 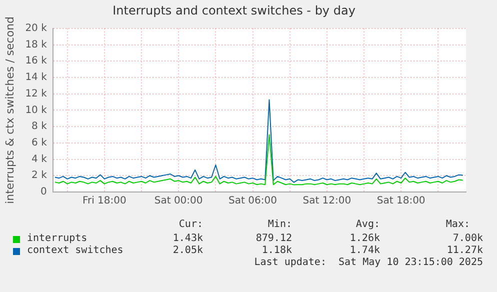 I want to click on y-tick-label: 14 k, so click(x=36, y=78).